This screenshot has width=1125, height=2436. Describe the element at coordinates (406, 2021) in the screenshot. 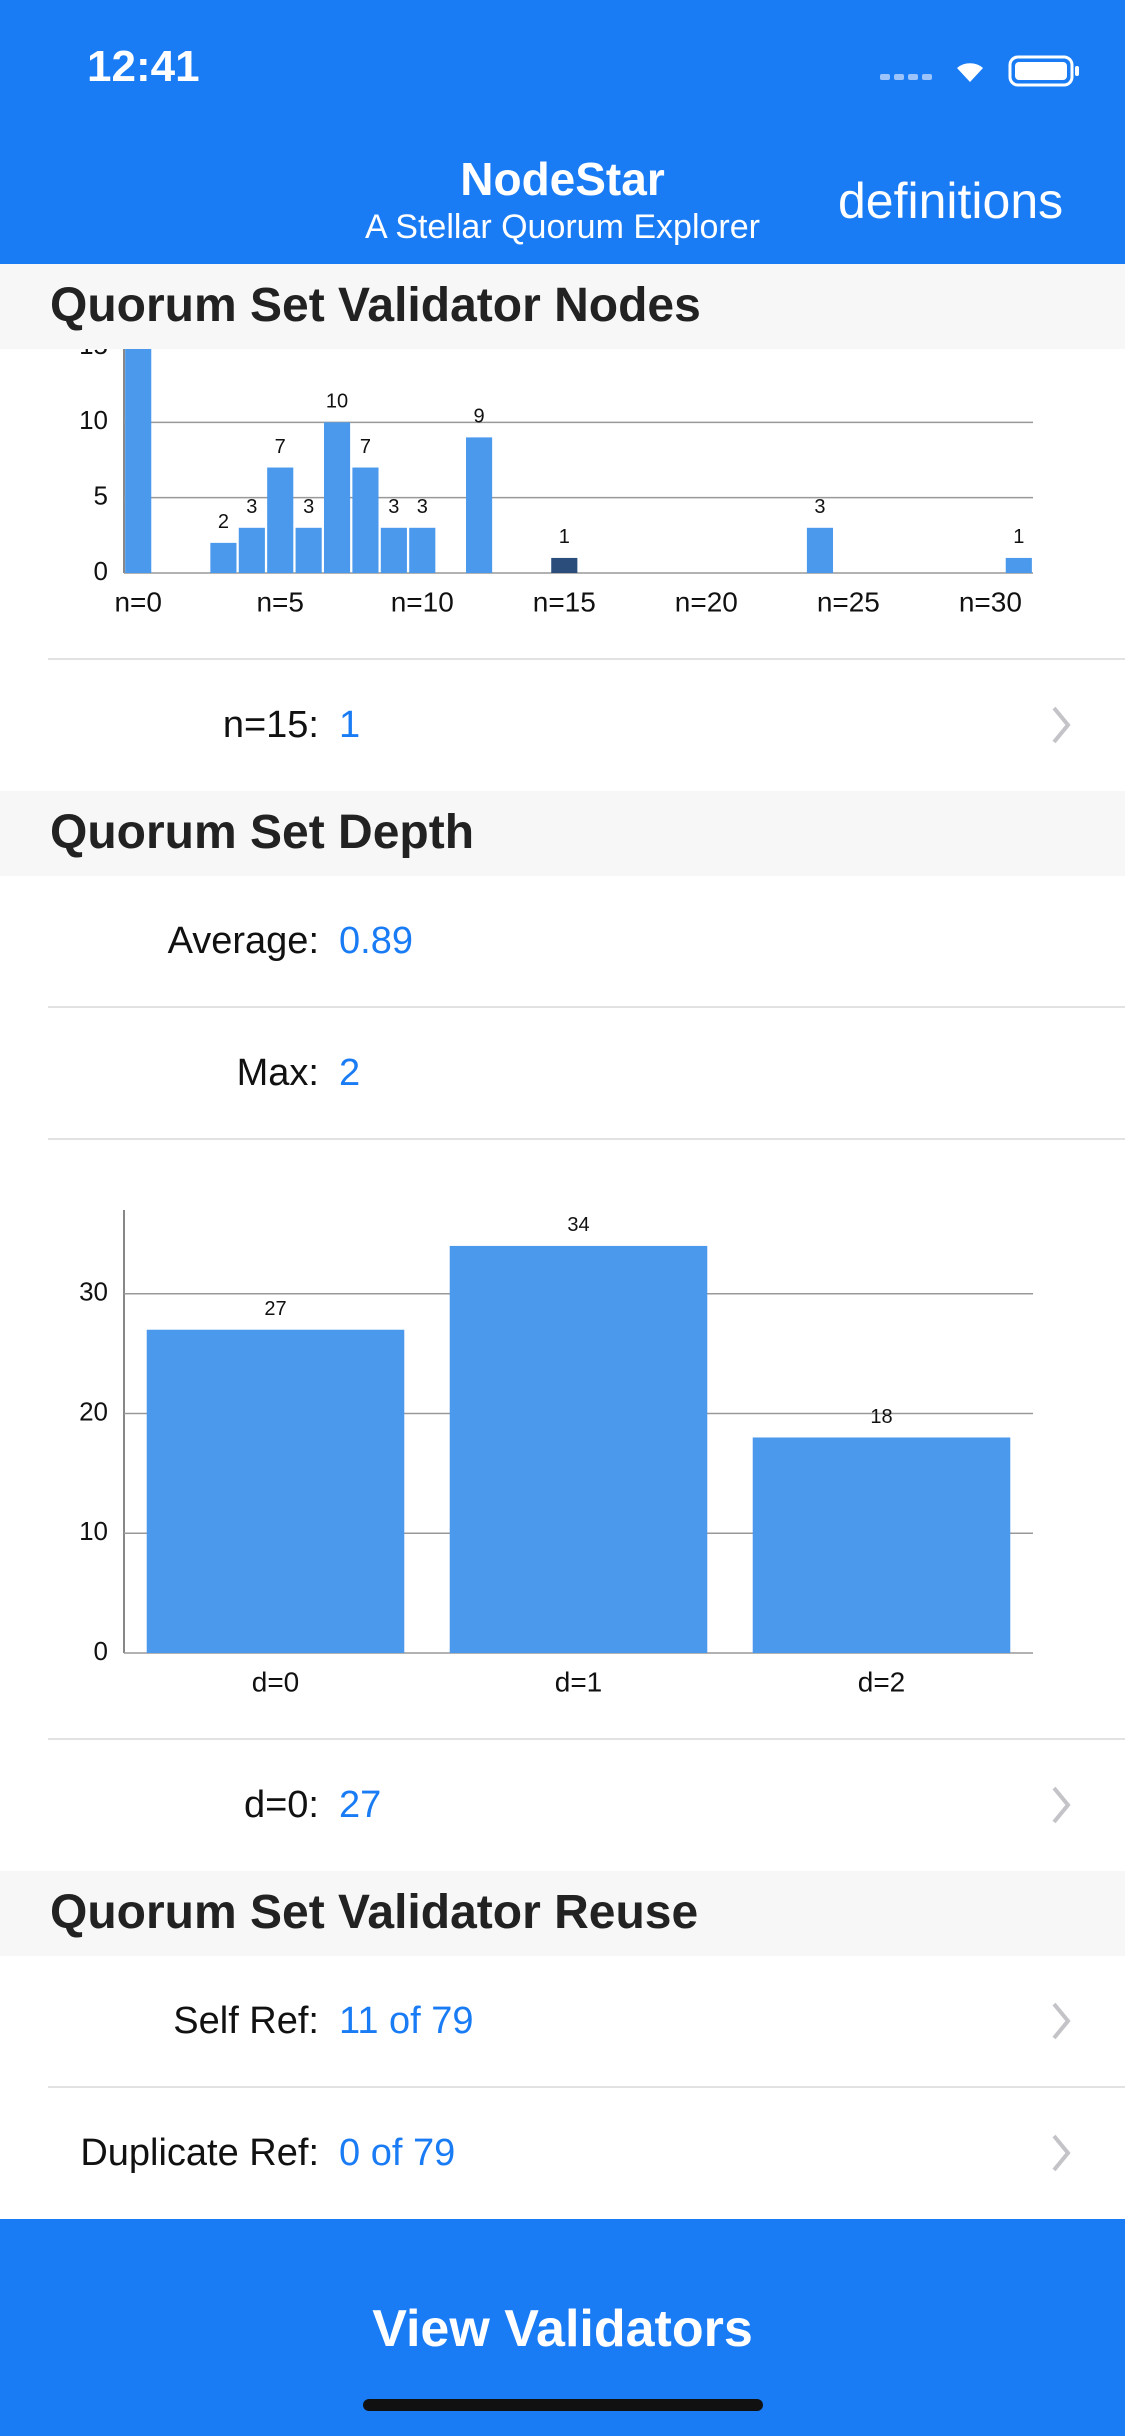

I see `row-value: 11 of 79` at that location.